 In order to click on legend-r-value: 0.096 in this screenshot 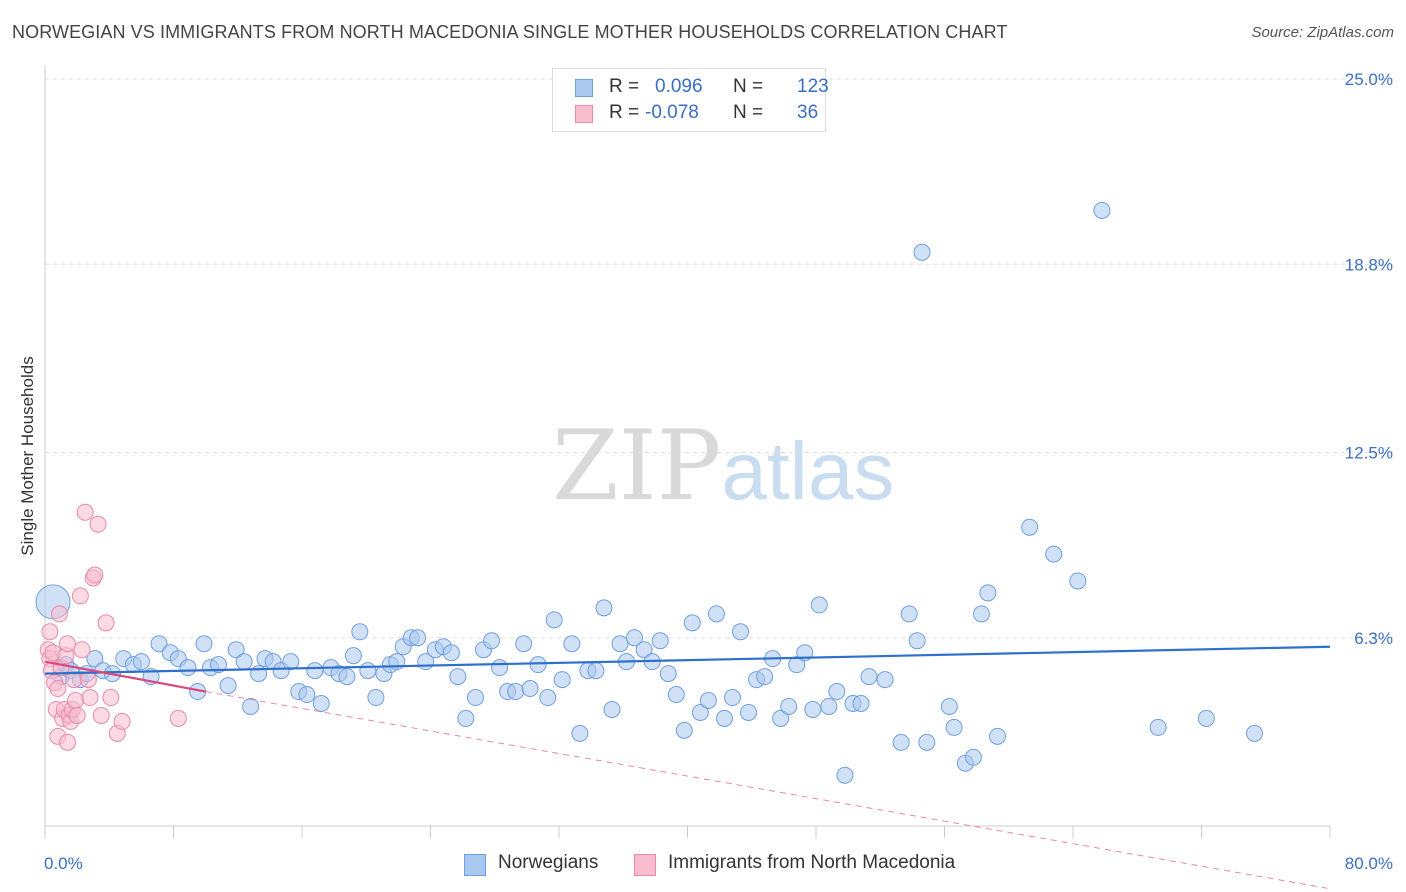, I will do `click(679, 86)`.